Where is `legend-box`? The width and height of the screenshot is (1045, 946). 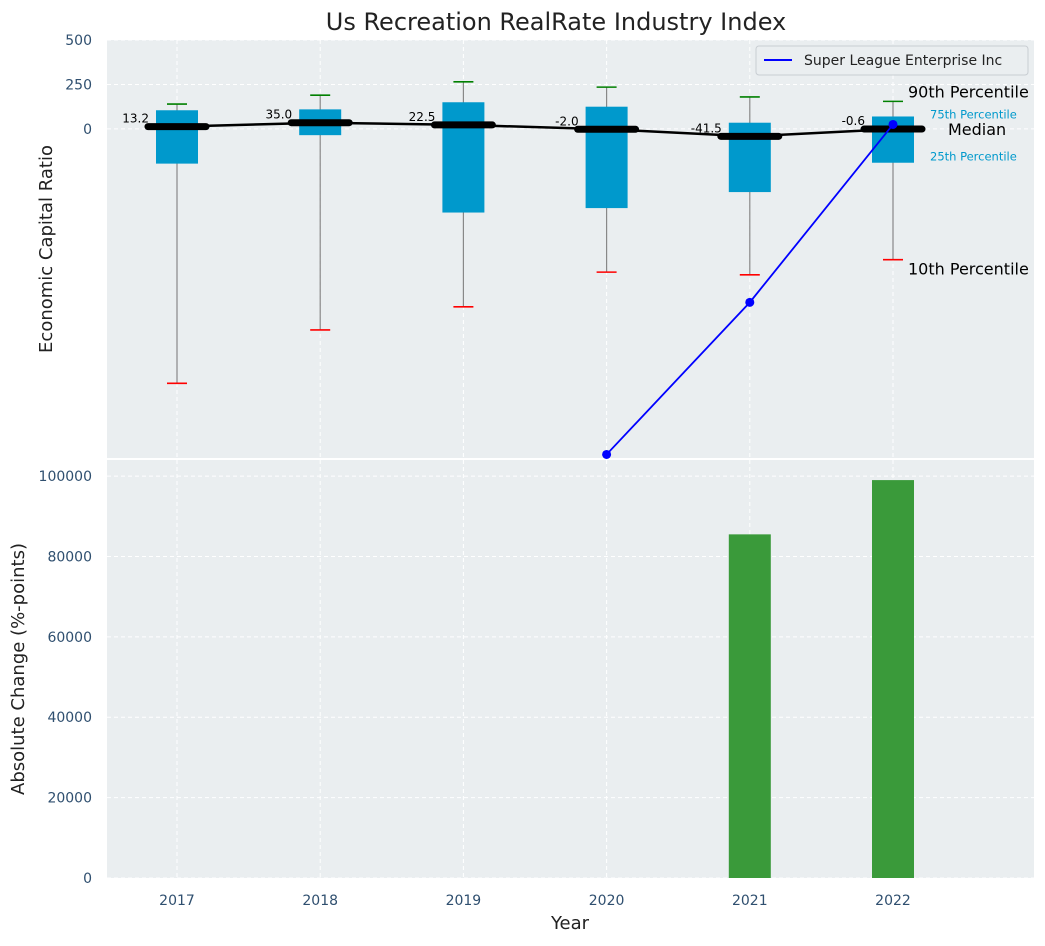 legend-box is located at coordinates (892, 60).